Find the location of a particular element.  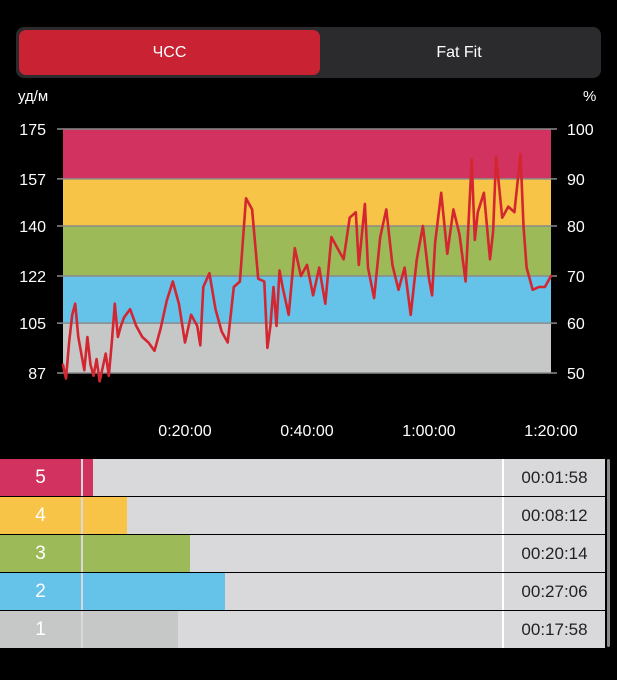

zone-time: 00:08:12 is located at coordinates (554, 515).